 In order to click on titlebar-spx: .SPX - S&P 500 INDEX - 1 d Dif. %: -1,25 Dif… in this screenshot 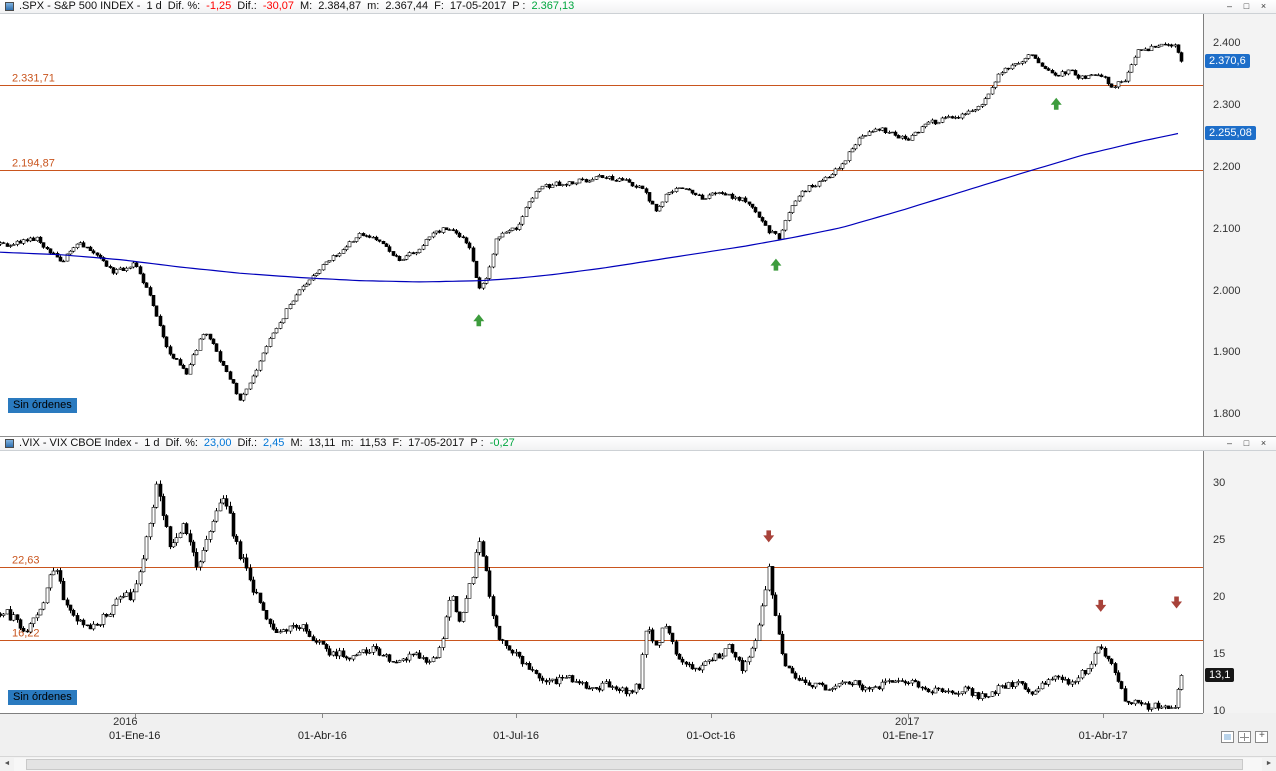, I will do `click(638, 7)`.